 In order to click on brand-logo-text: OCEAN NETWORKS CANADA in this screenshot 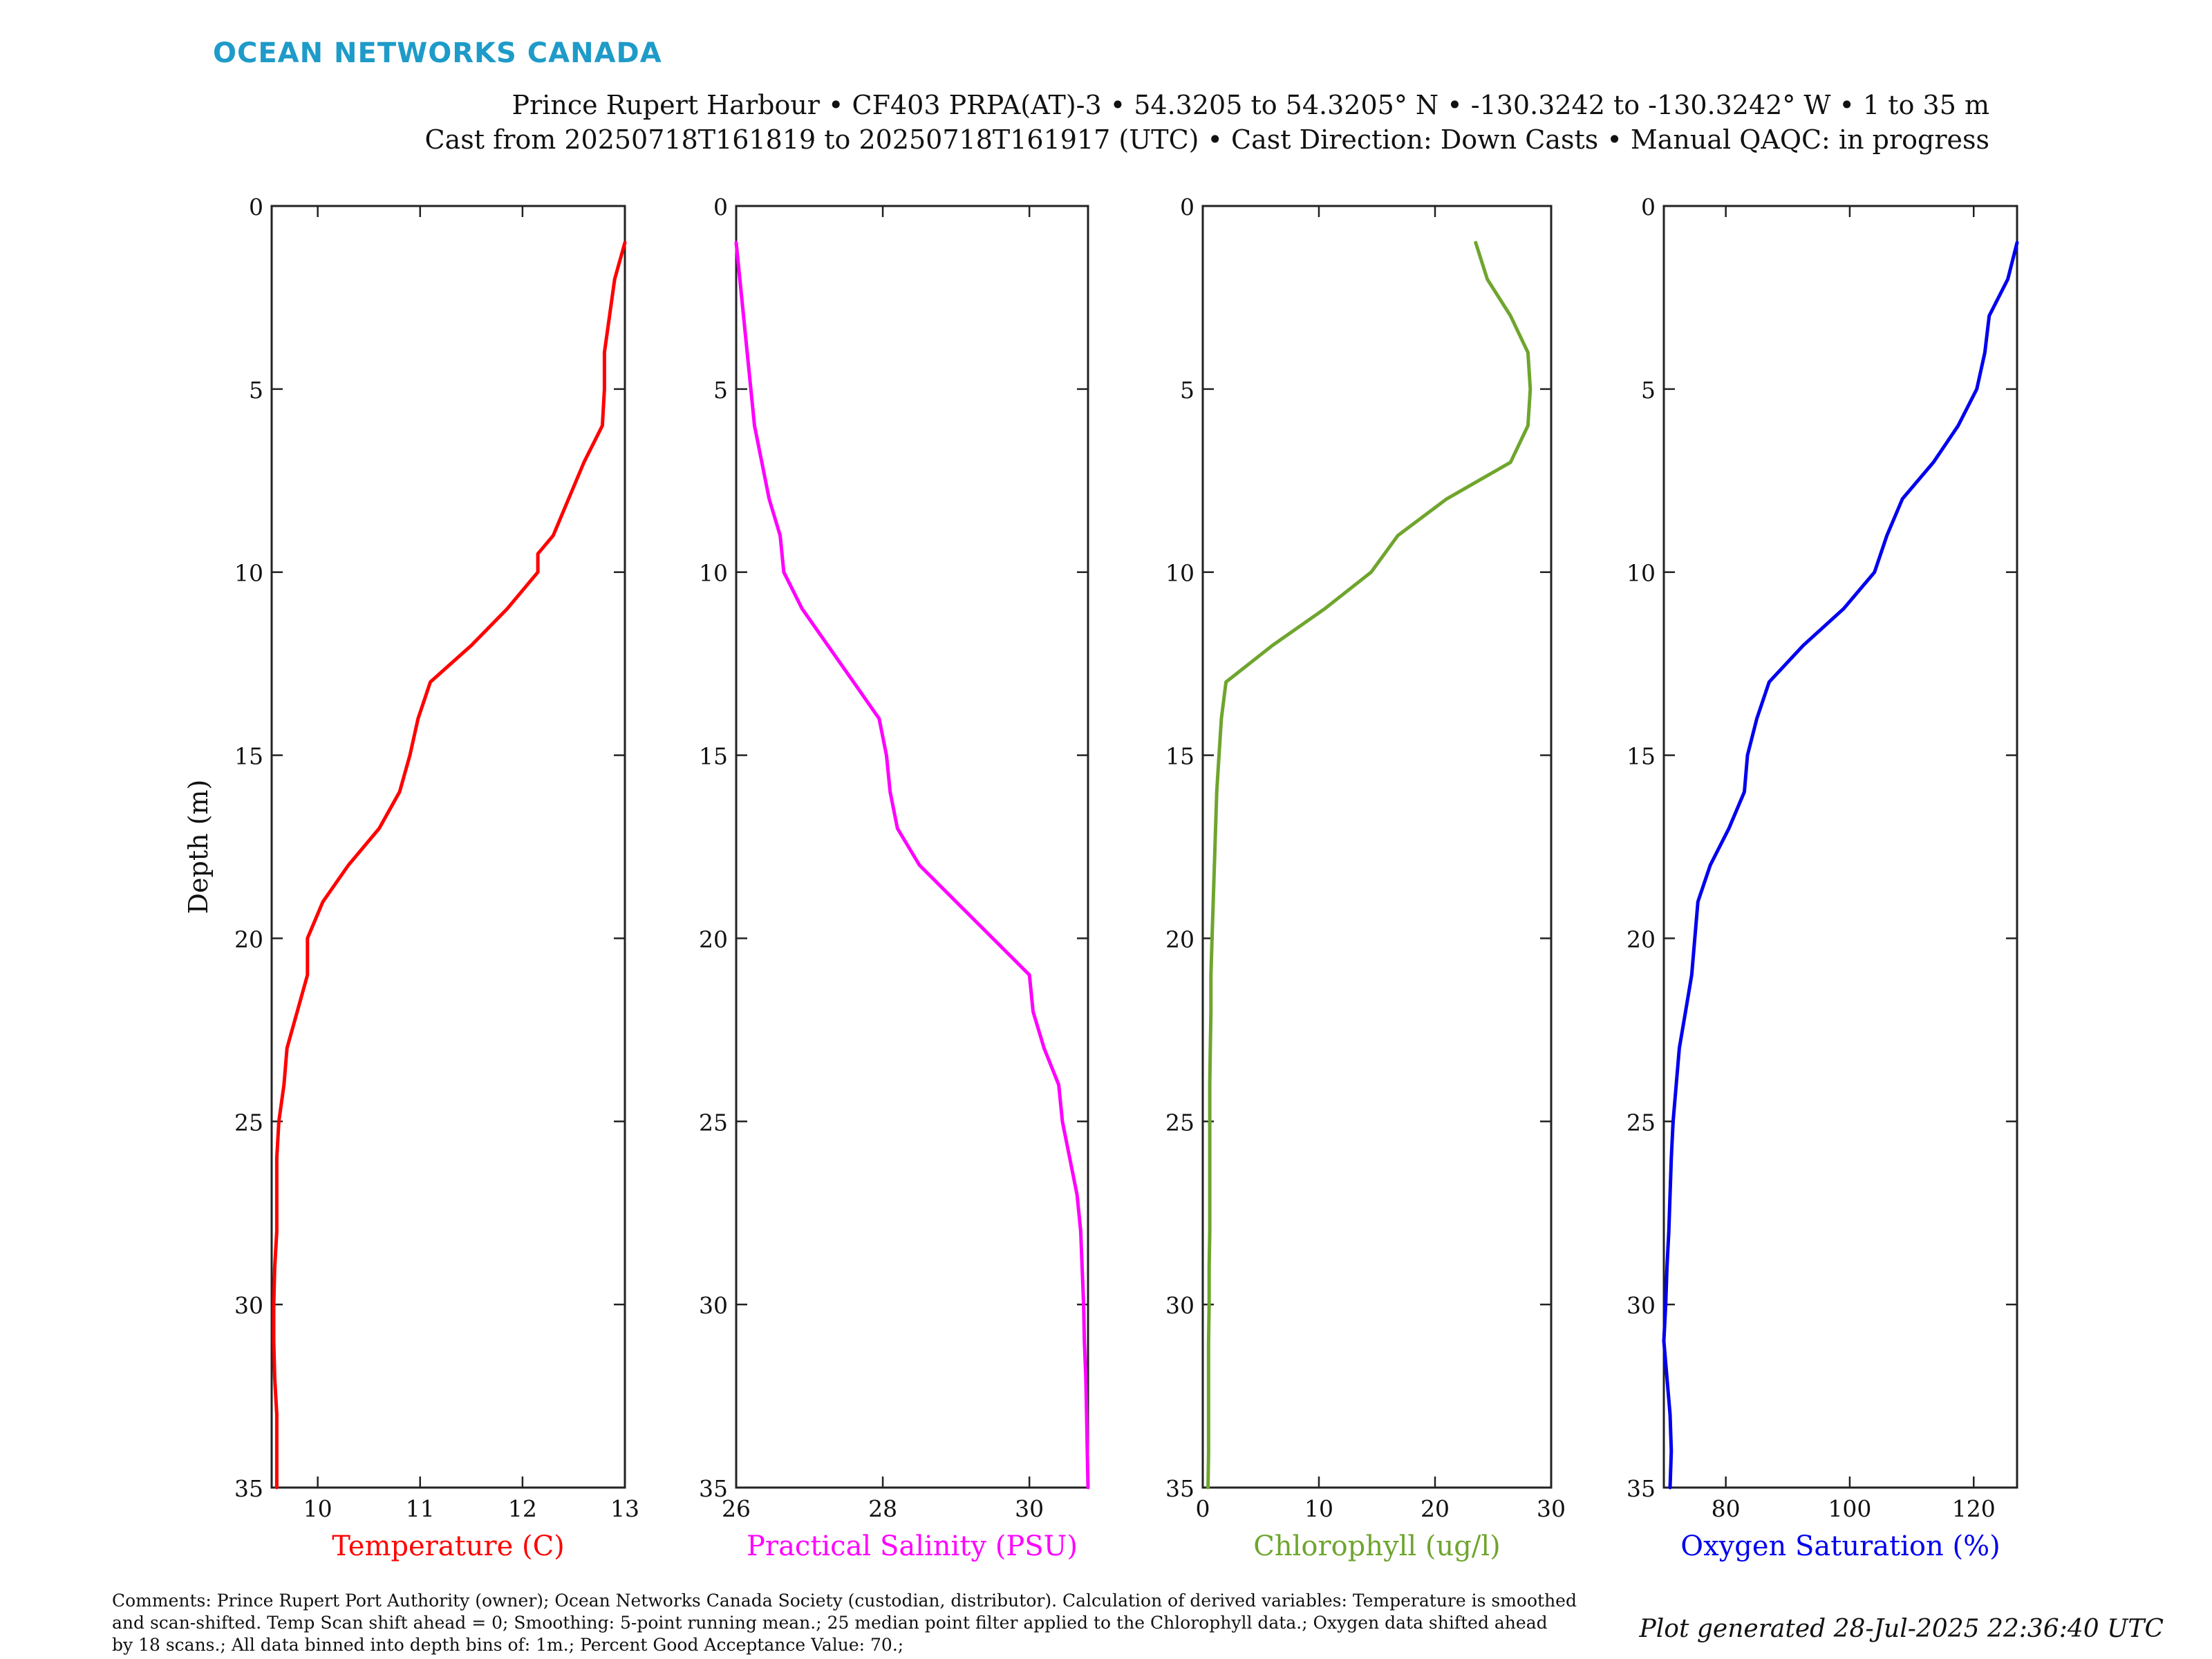, I will do `click(438, 53)`.